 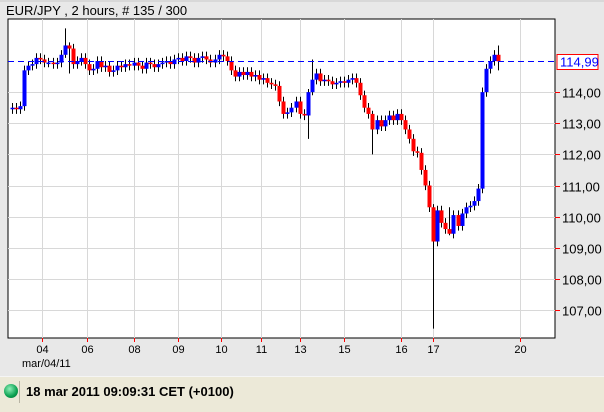 I want to click on y-tick-label: 108,00, so click(x=582, y=280).